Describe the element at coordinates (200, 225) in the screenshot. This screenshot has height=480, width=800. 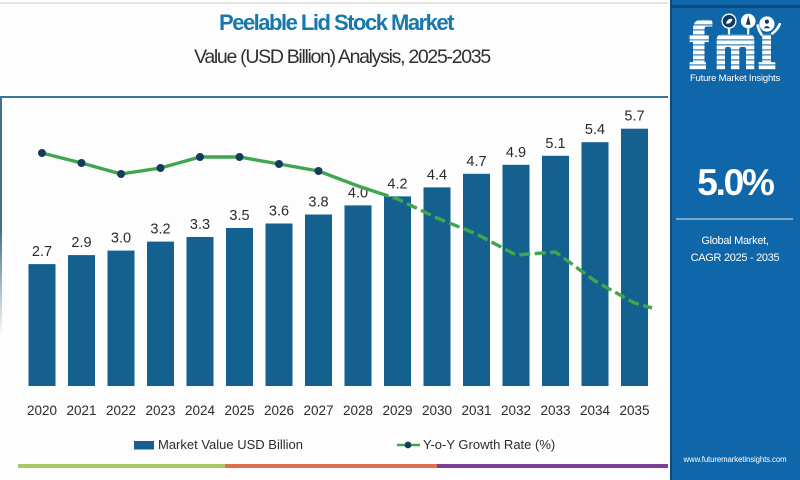
I see `svg-text: 3.3` at that location.